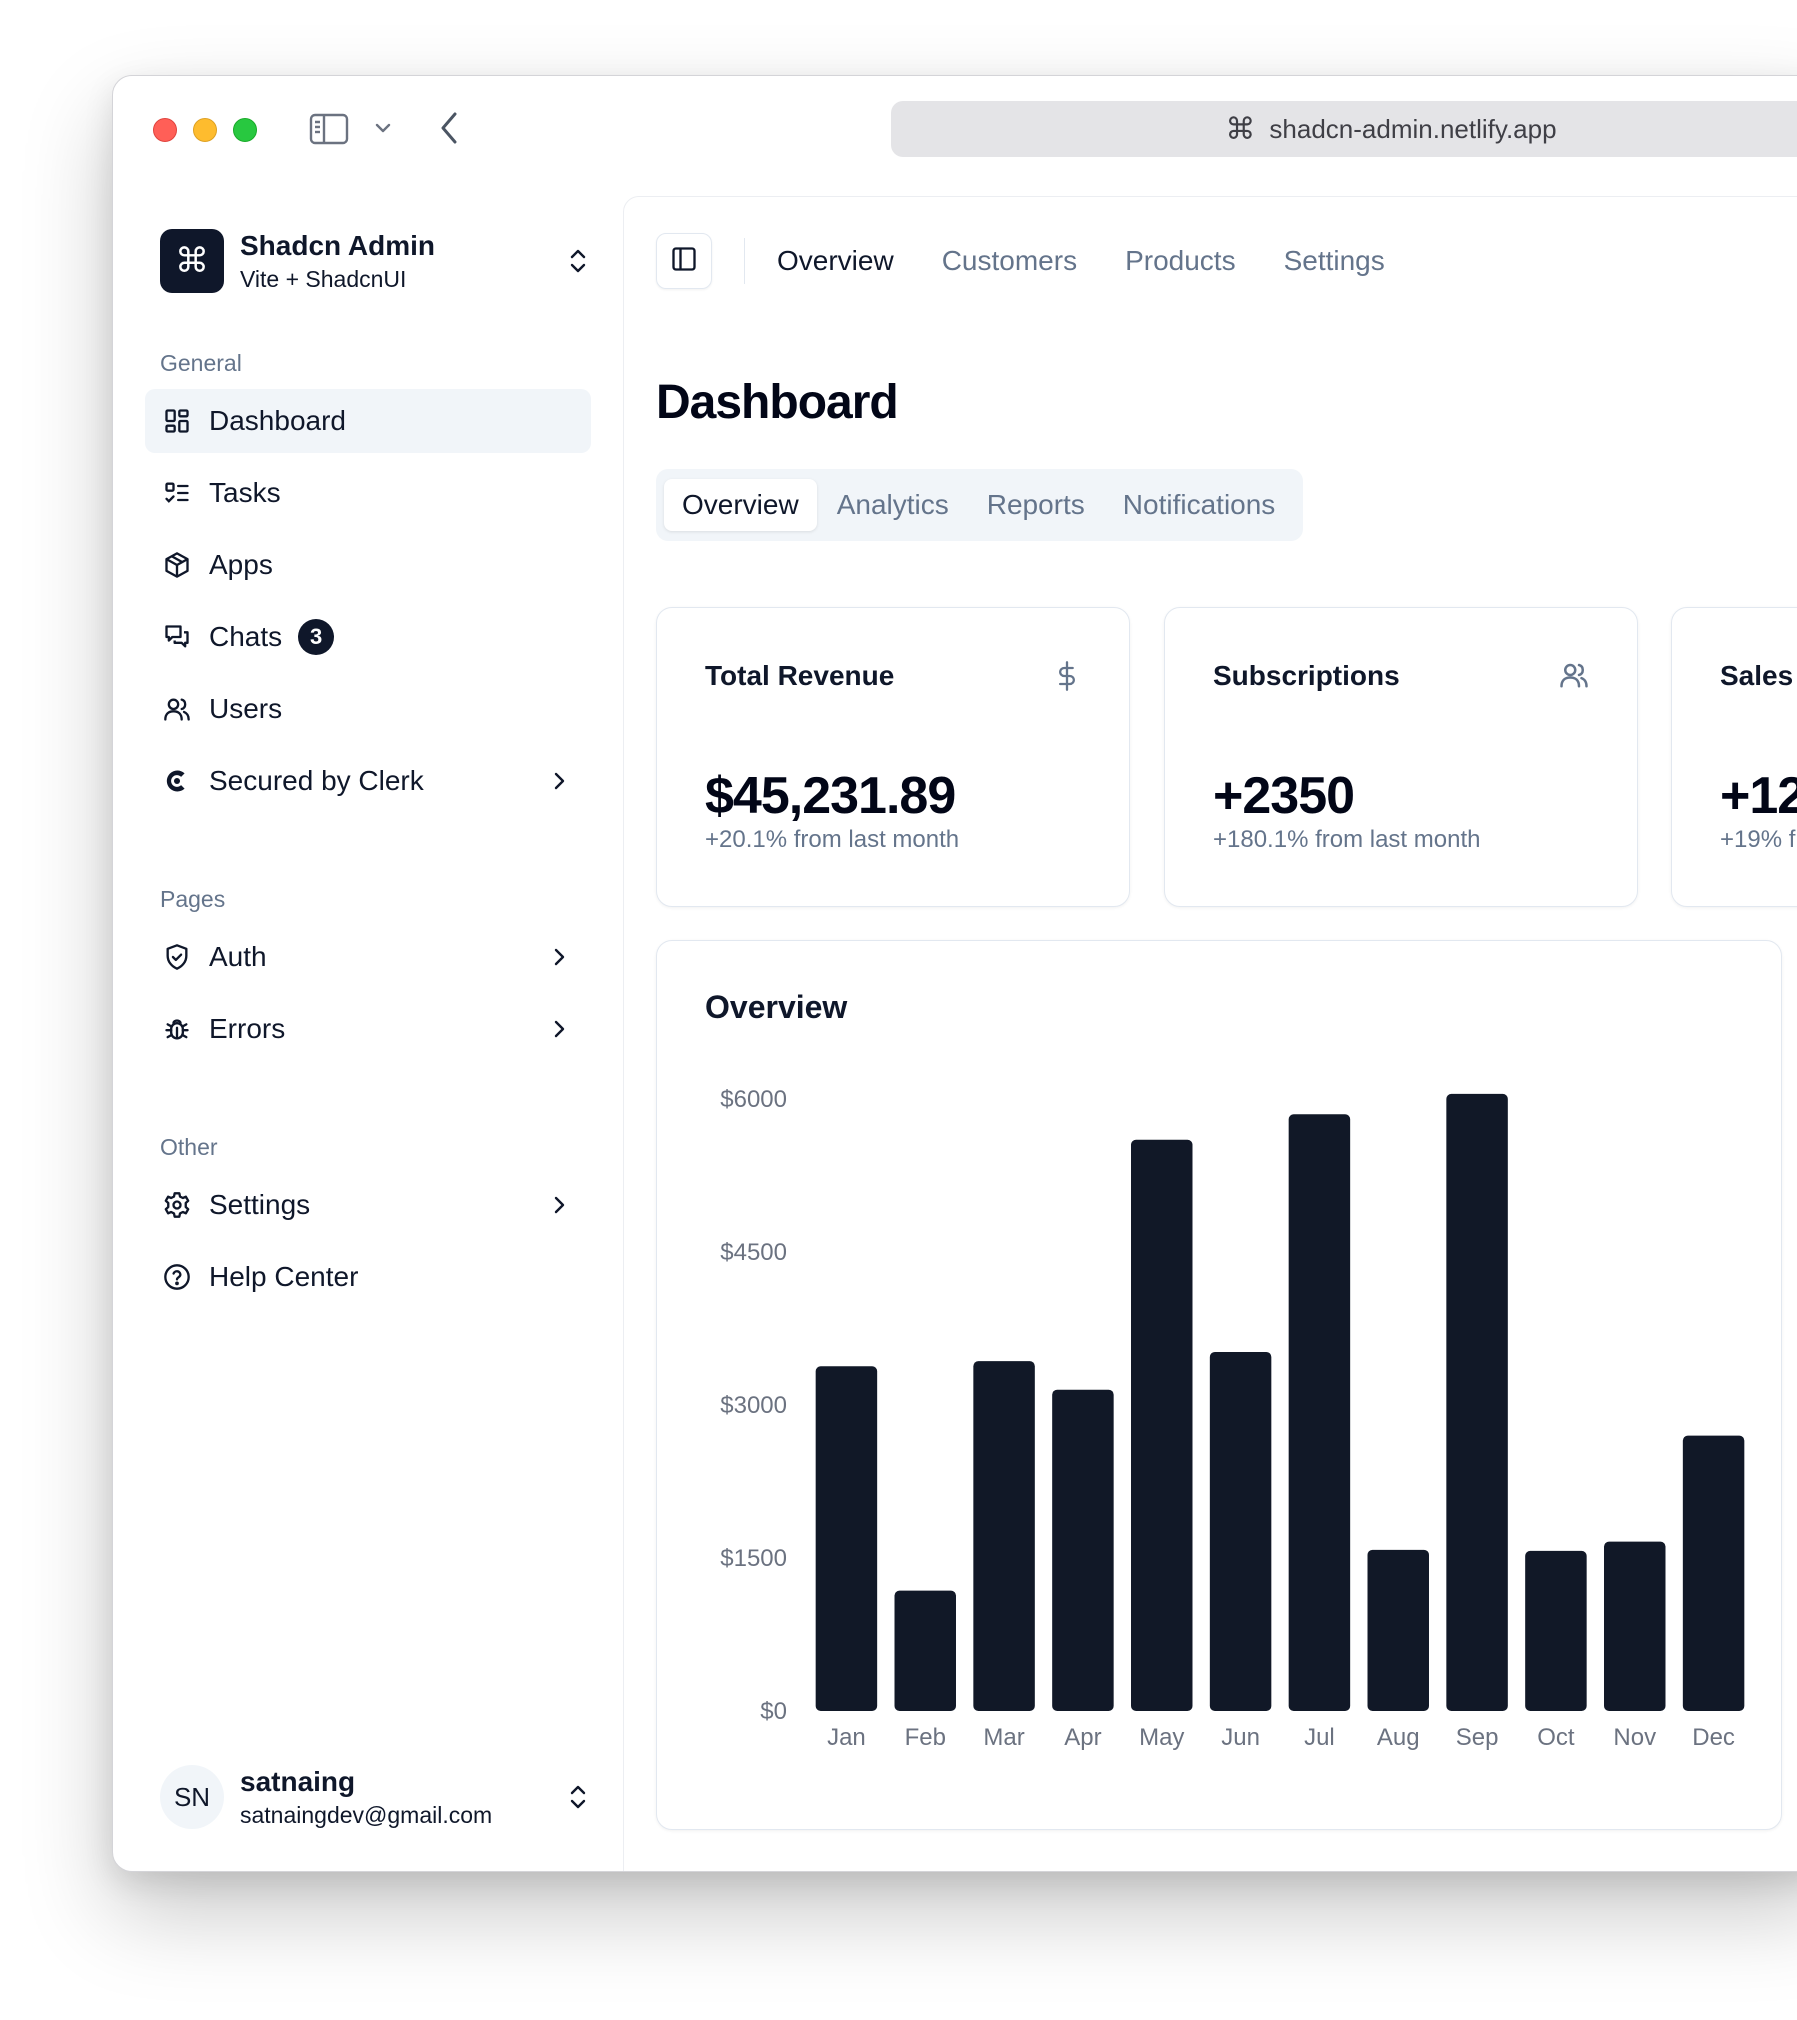  Describe the element at coordinates (1334, 260) in the screenshot. I see `topnav-settings: Settings` at that location.